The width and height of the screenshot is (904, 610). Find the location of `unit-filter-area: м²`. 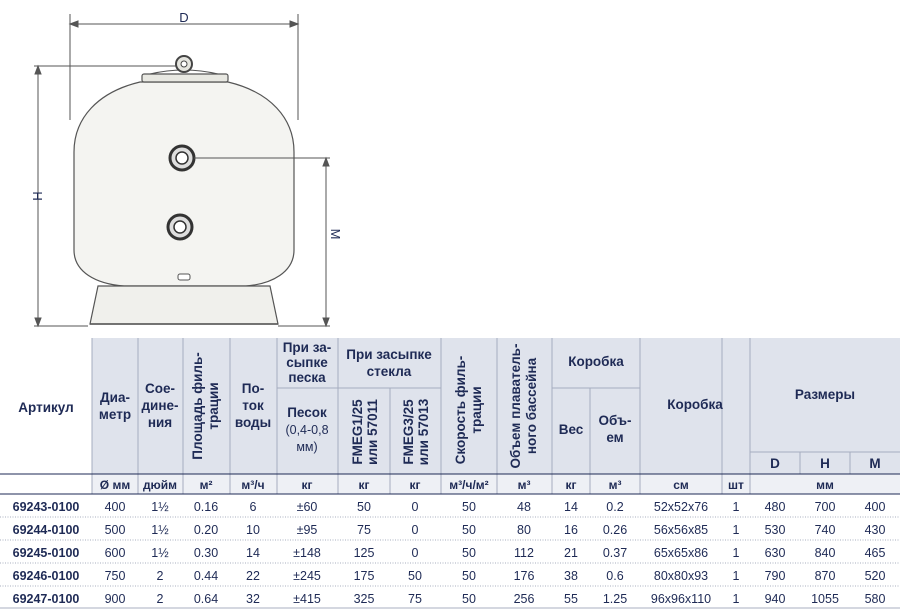

unit-filter-area: м² is located at coordinates (206, 485).